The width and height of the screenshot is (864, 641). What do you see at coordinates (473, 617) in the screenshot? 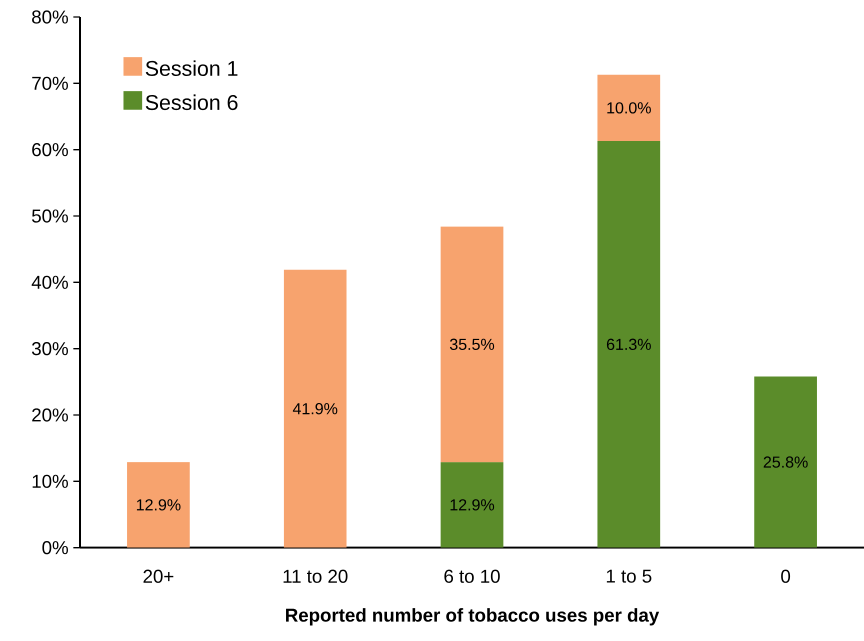
I see `x-axis-title: Reported number of tobacco uses per day` at bounding box center [473, 617].